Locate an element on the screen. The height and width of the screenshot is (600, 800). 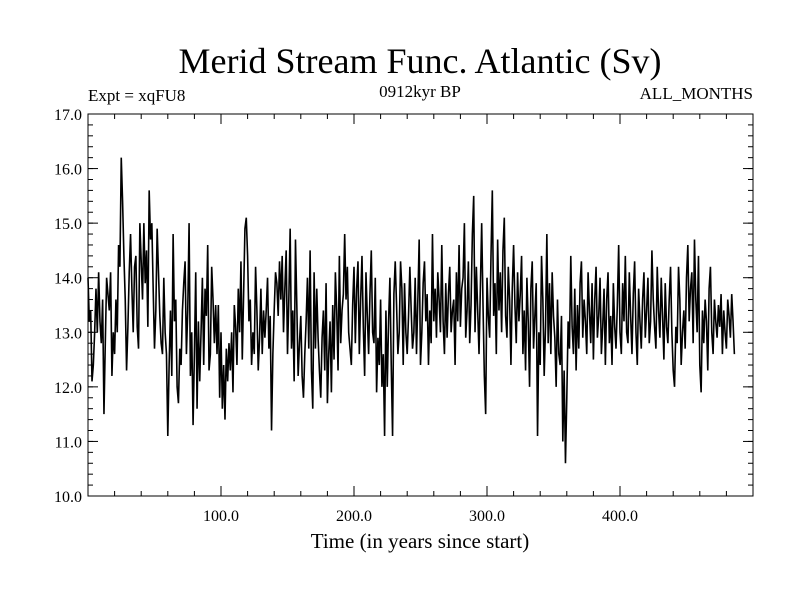
y-tick-label: 15.0 is located at coordinates (68, 224).